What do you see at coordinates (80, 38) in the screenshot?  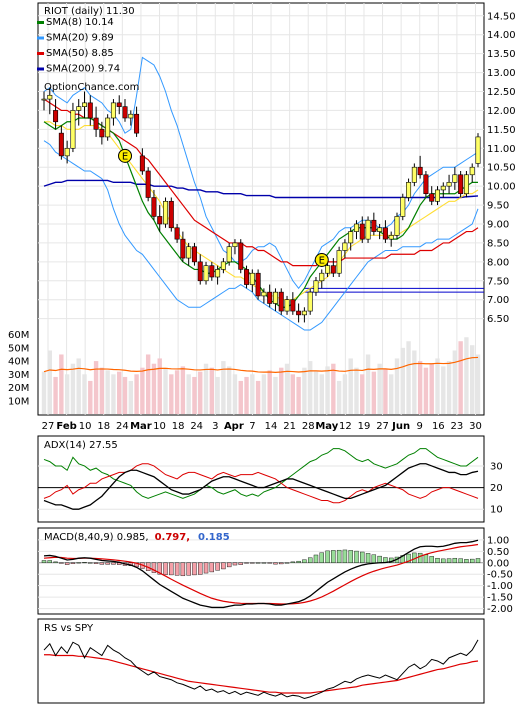 I see `legend-entry: SMA(20) 9.89` at bounding box center [80, 38].